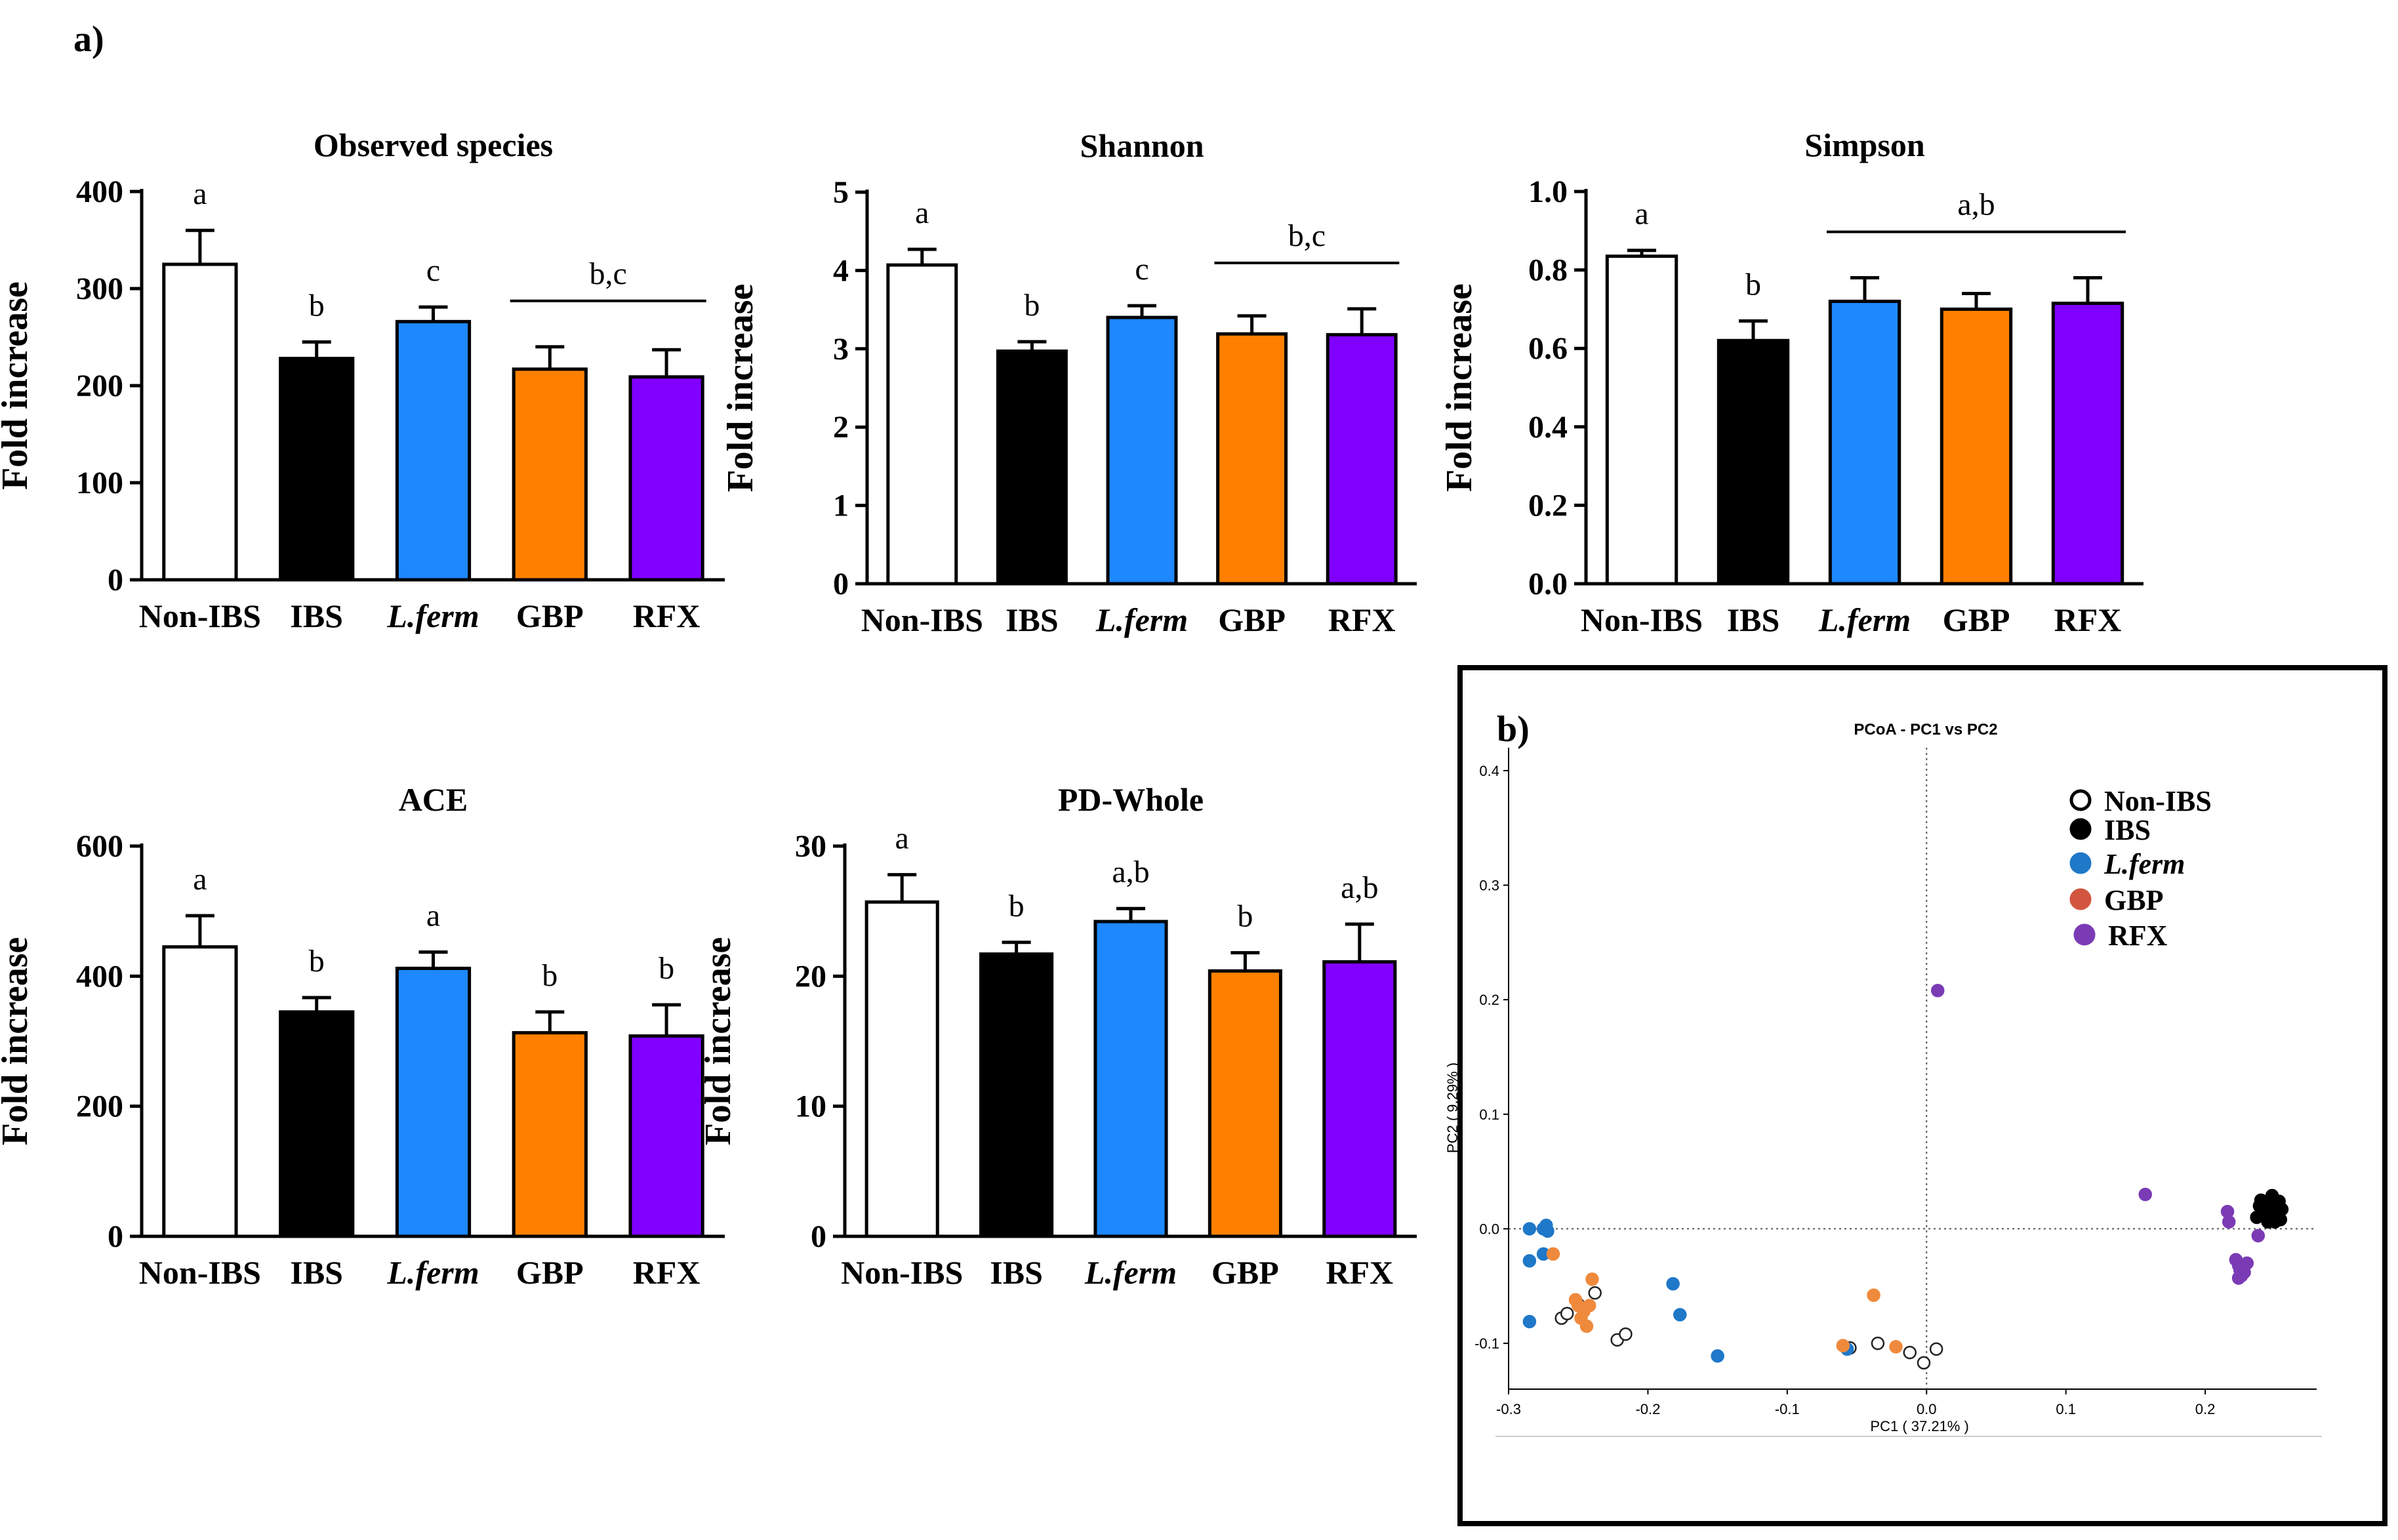  What do you see at coordinates (810, 1106) in the screenshot?
I see `y-tick-label: 10` at bounding box center [810, 1106].